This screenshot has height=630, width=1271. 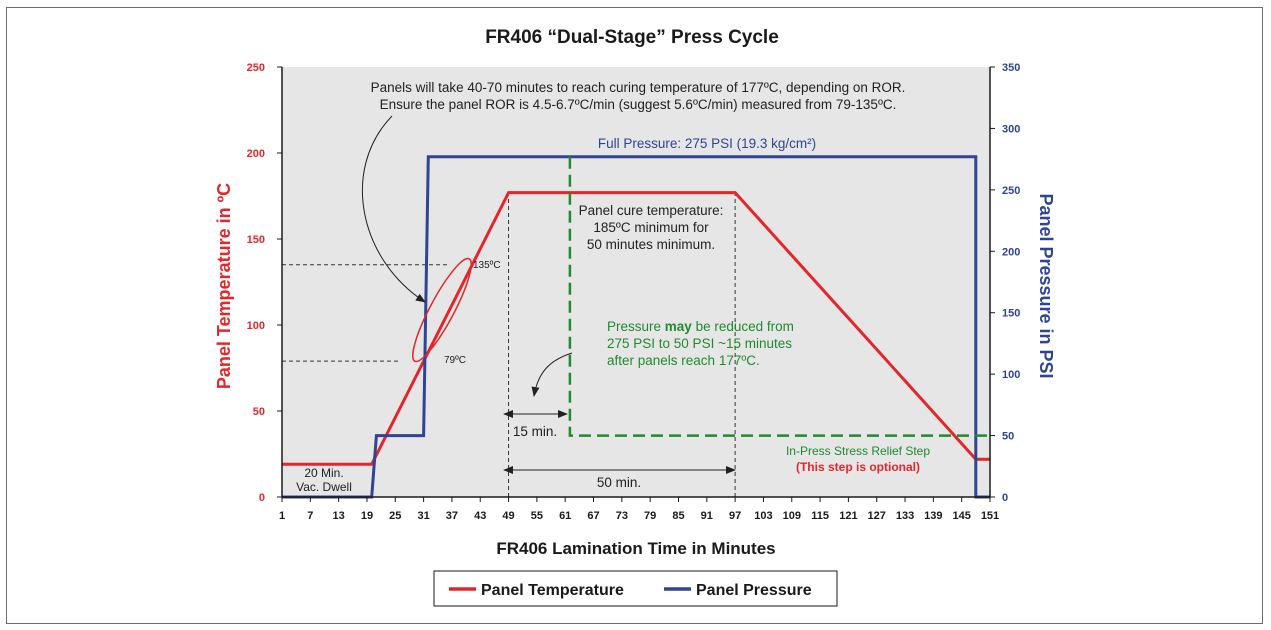 What do you see at coordinates (224, 286) in the screenshot?
I see `y-axis-left-title: Panel Temperature in ºC` at bounding box center [224, 286].